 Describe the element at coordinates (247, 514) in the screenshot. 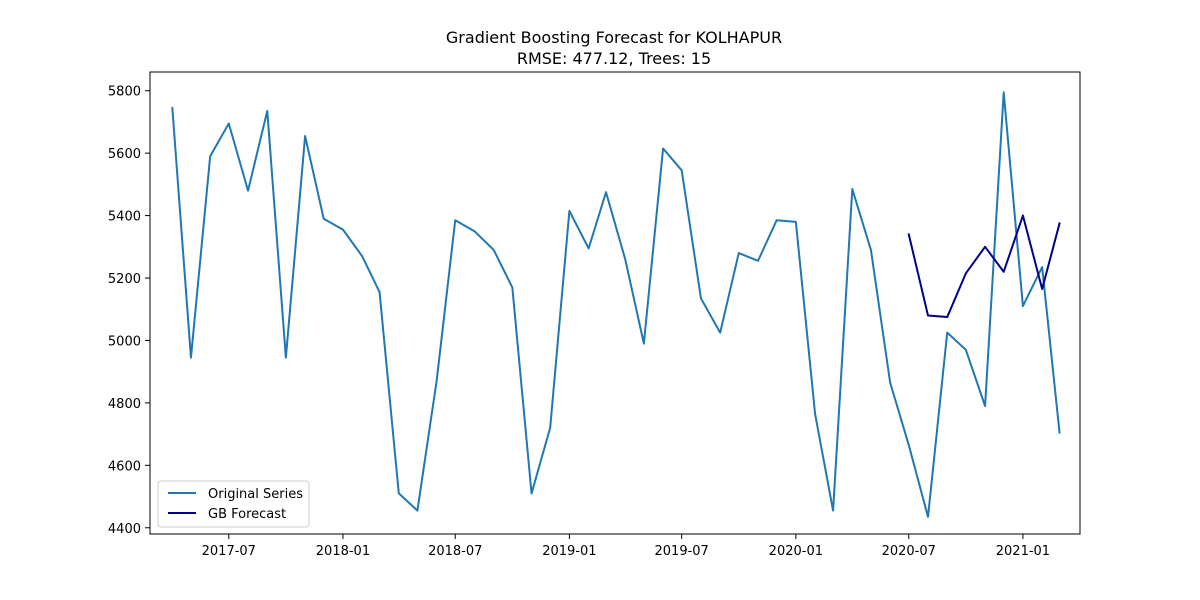

I see `legend-label-1: GB Forecast` at that location.